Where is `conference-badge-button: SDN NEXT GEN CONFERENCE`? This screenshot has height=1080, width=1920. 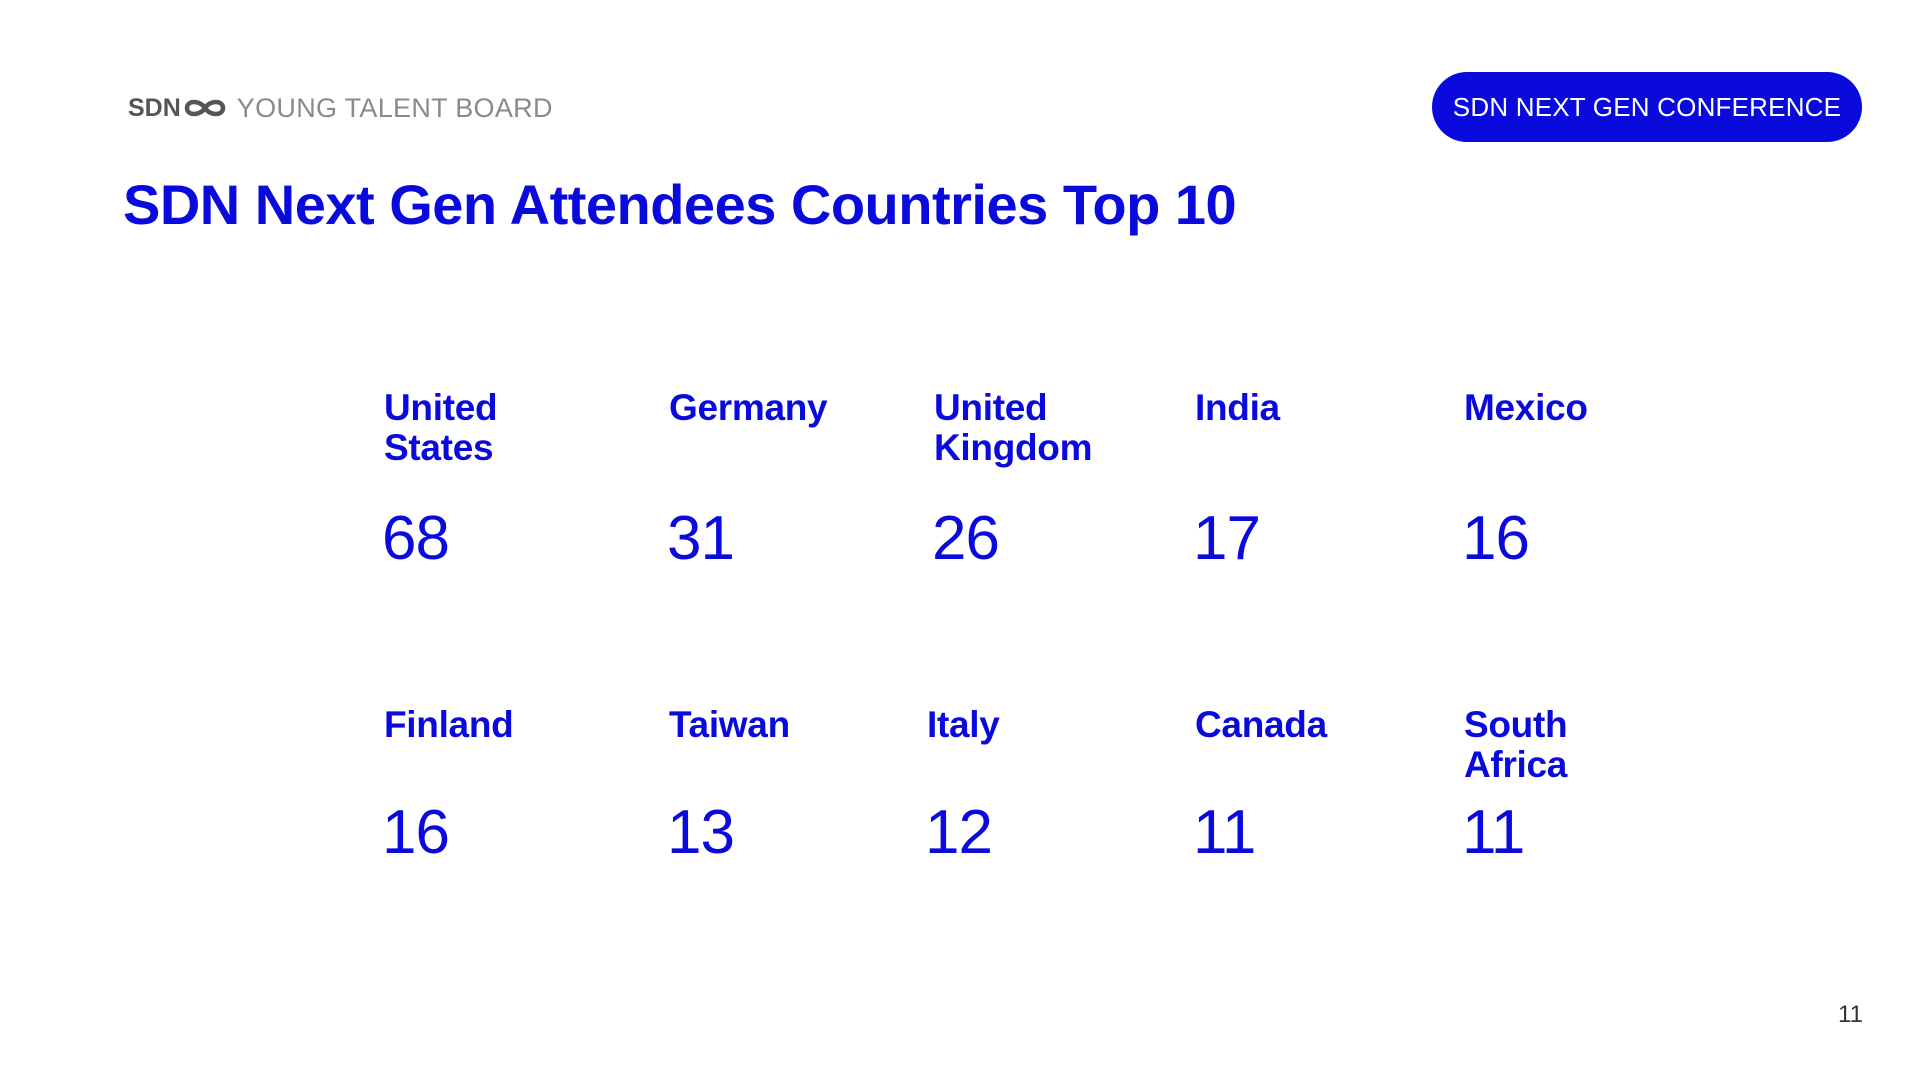
conference-badge-button: SDN NEXT GEN CONFERENCE is located at coordinates (1647, 107).